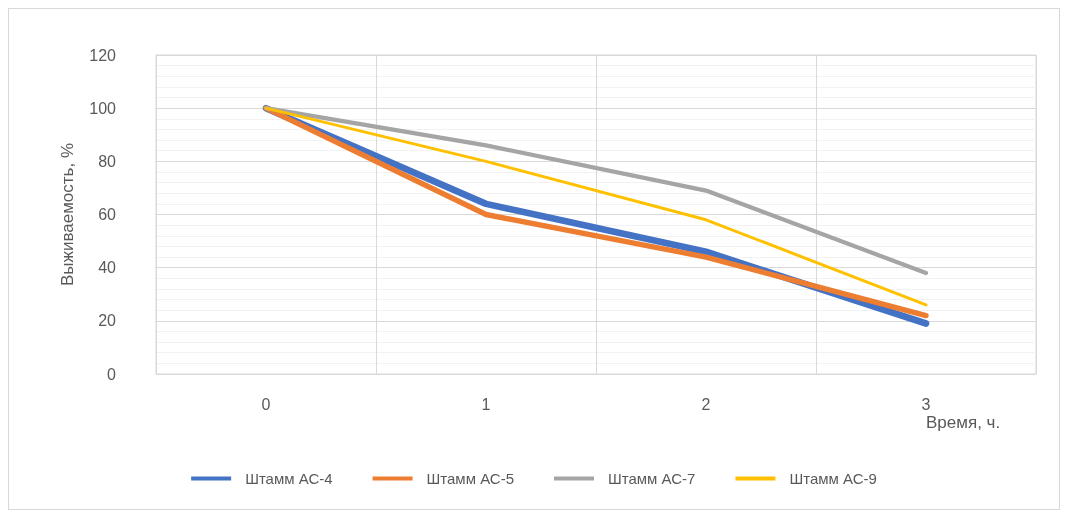 The height and width of the screenshot is (518, 1067). I want to click on x-tick-label: 0, so click(266, 404).